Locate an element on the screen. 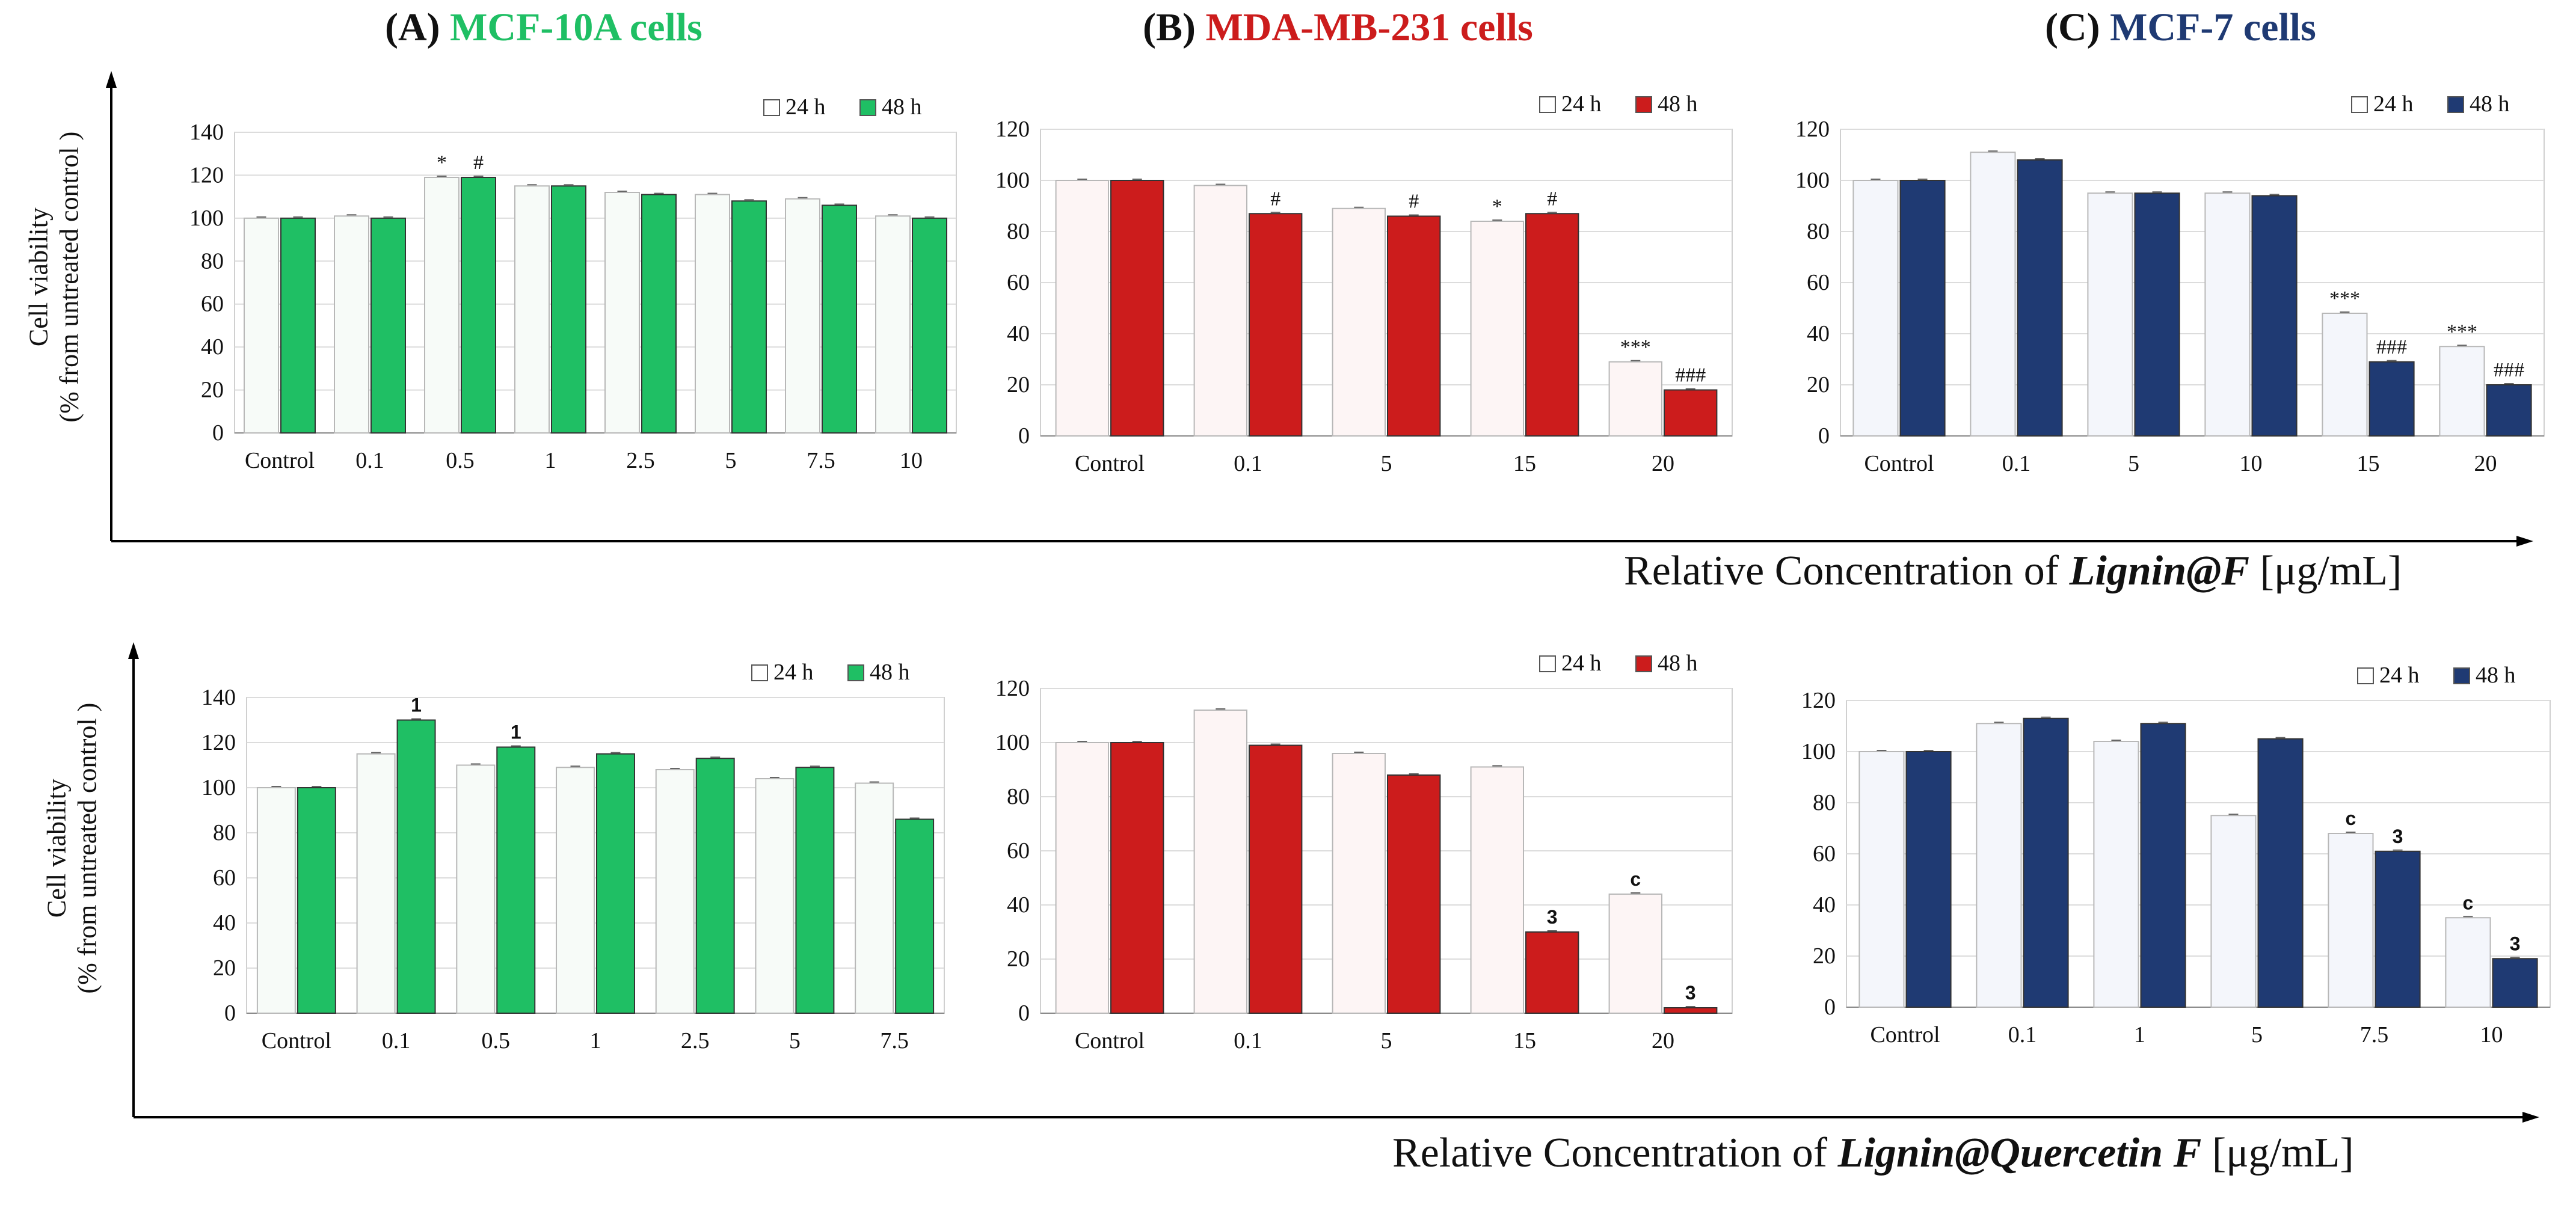 Image resolution: width=2576 pixels, height=1205 pixels. x-tick-label: Control is located at coordinates (1110, 1040).